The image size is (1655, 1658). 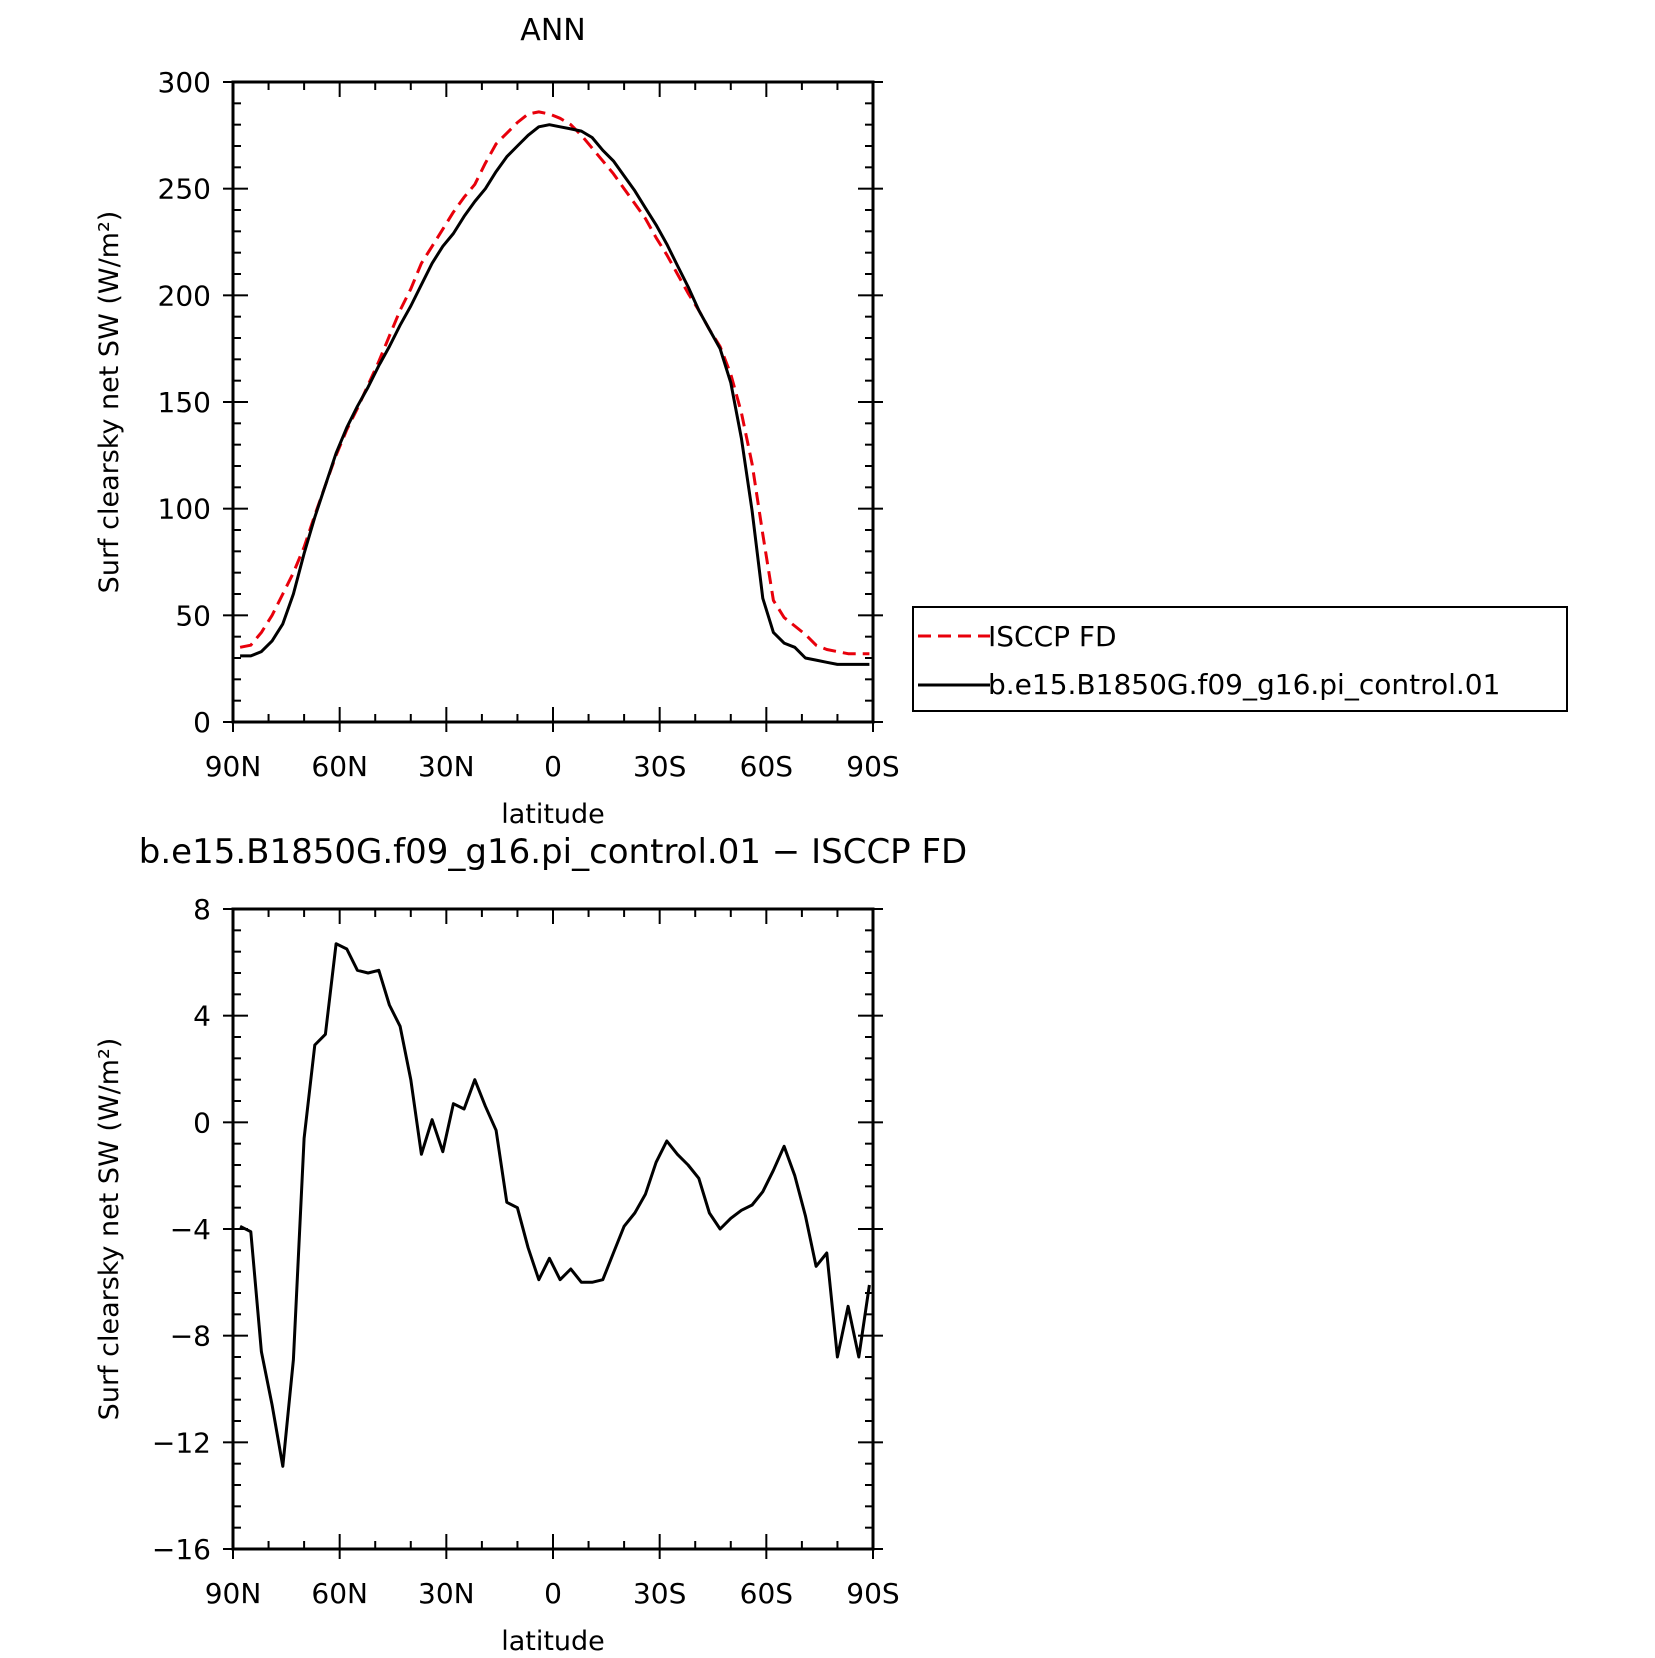 I want to click on difference-chart-x-axis-title: latitude, so click(x=553, y=1641).